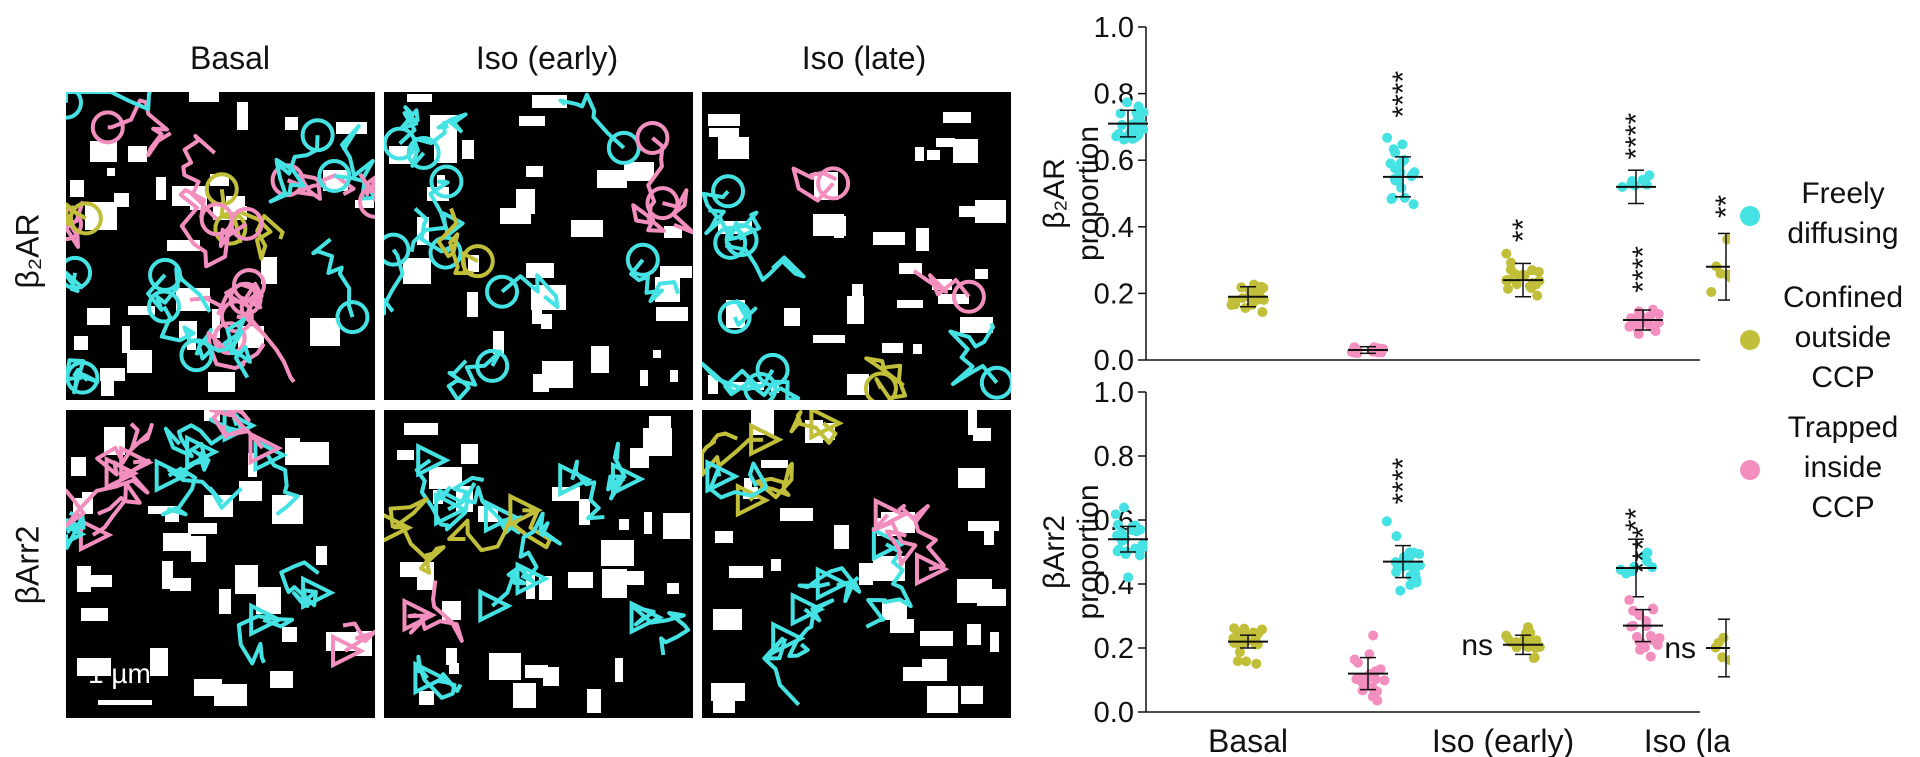  What do you see at coordinates (1114, 649) in the screenshot?
I see `y-tick-label: 0.2` at bounding box center [1114, 649].